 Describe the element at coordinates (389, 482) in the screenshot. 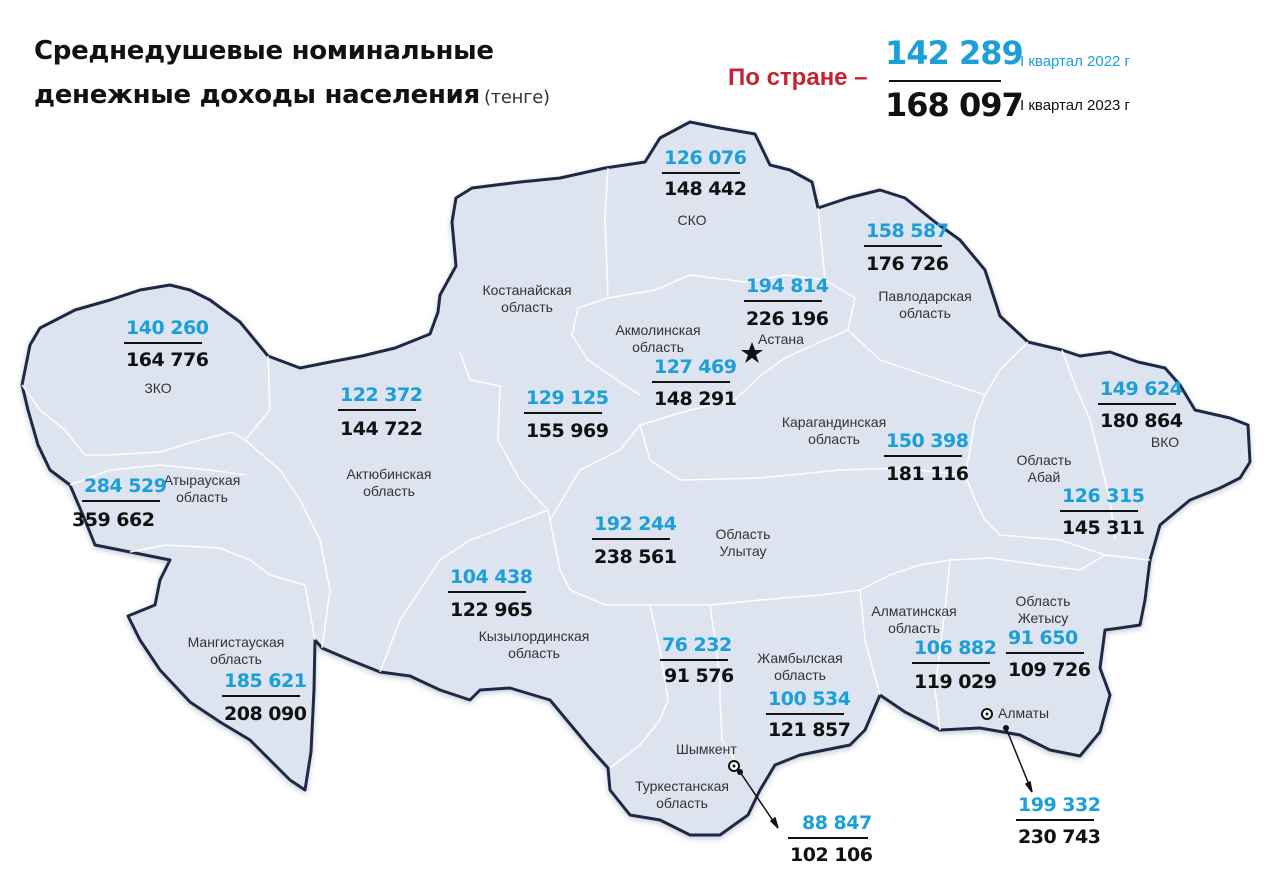

I see `region-name-aktobe: Актюбинская область` at that location.